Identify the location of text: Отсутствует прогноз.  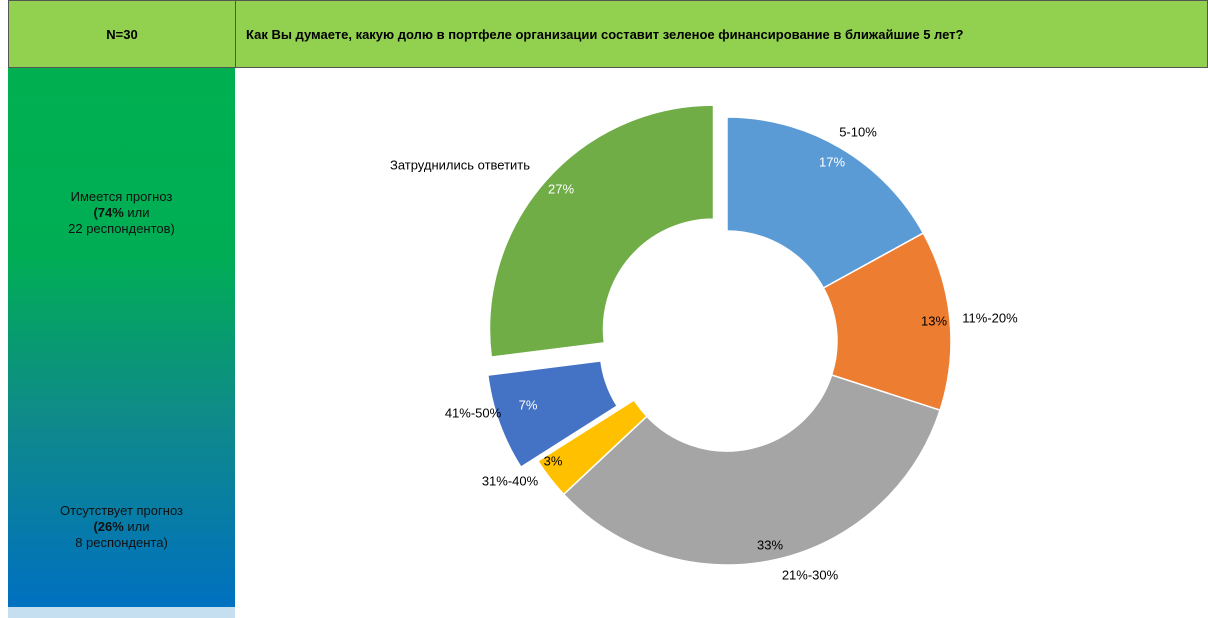
(121, 510).